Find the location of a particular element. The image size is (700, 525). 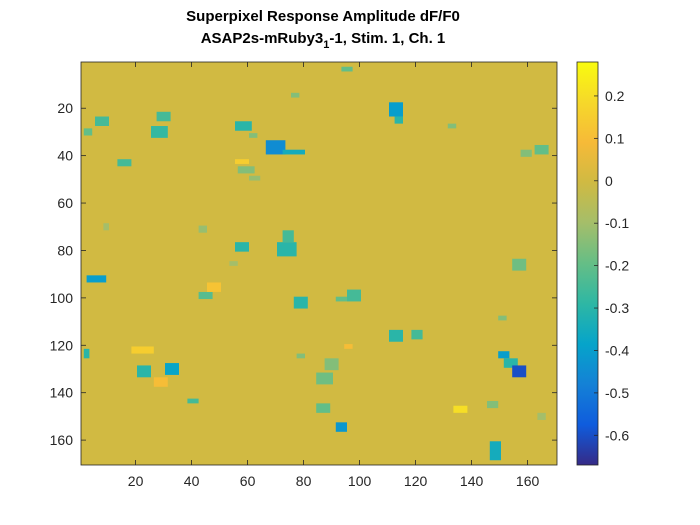

colorbar-tick-label: -0.6 is located at coordinates (617, 435).